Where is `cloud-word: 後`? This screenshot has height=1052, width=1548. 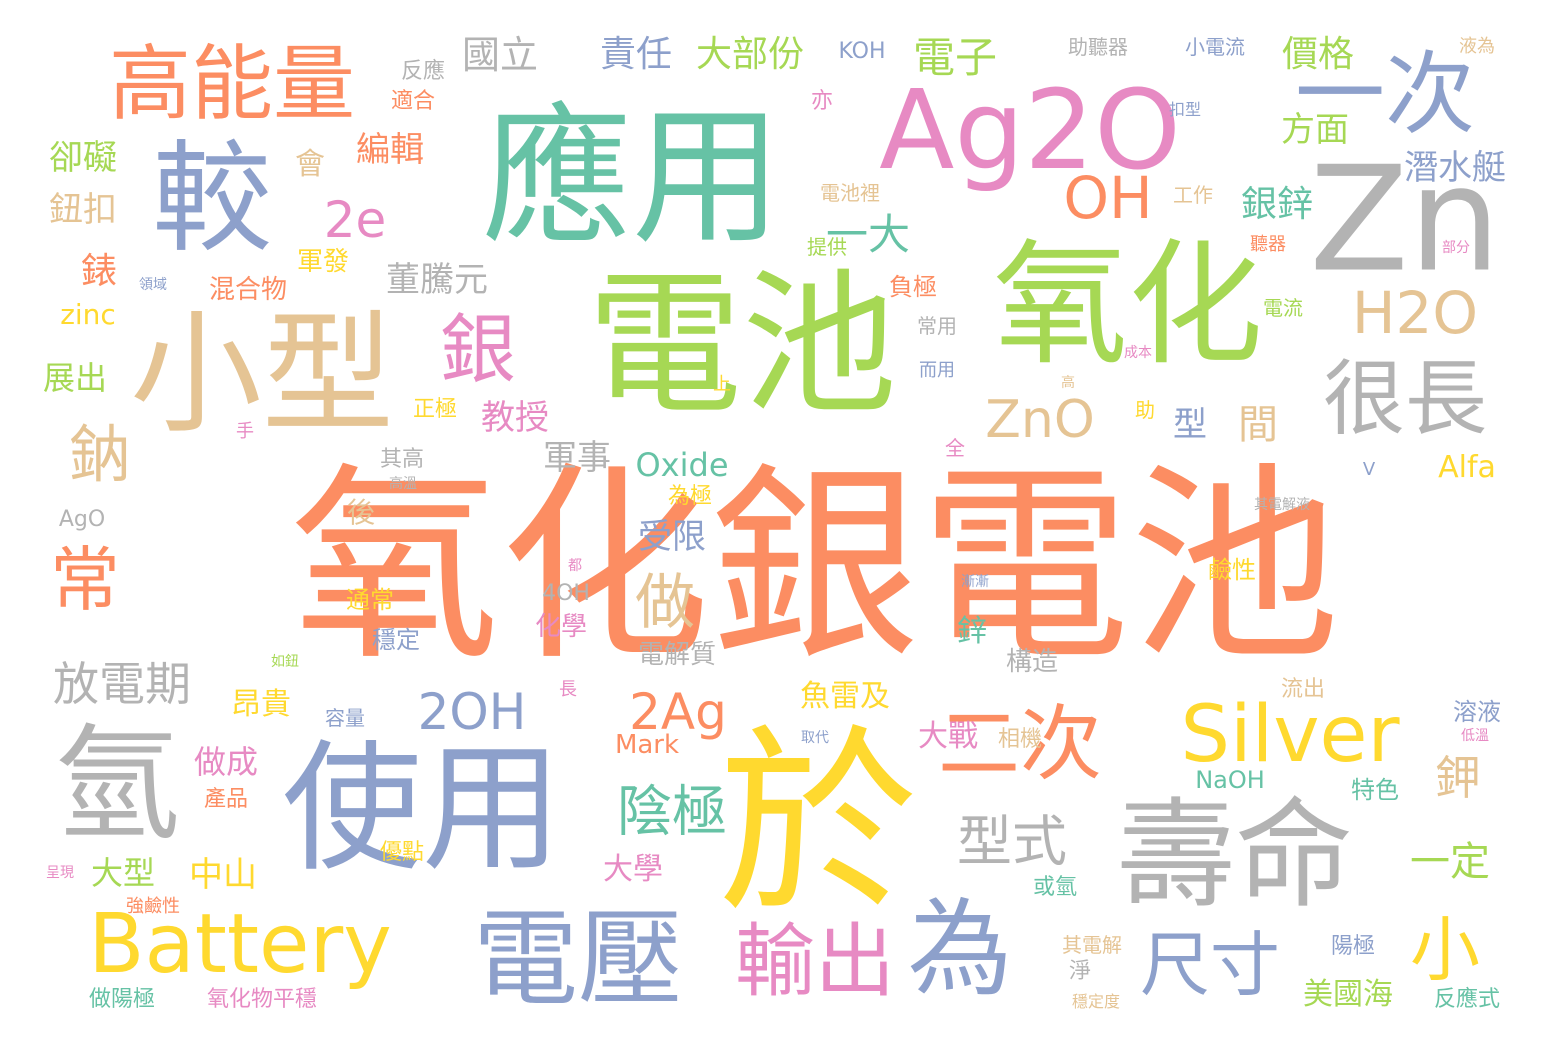
cloud-word: 後 is located at coordinates (361, 512).